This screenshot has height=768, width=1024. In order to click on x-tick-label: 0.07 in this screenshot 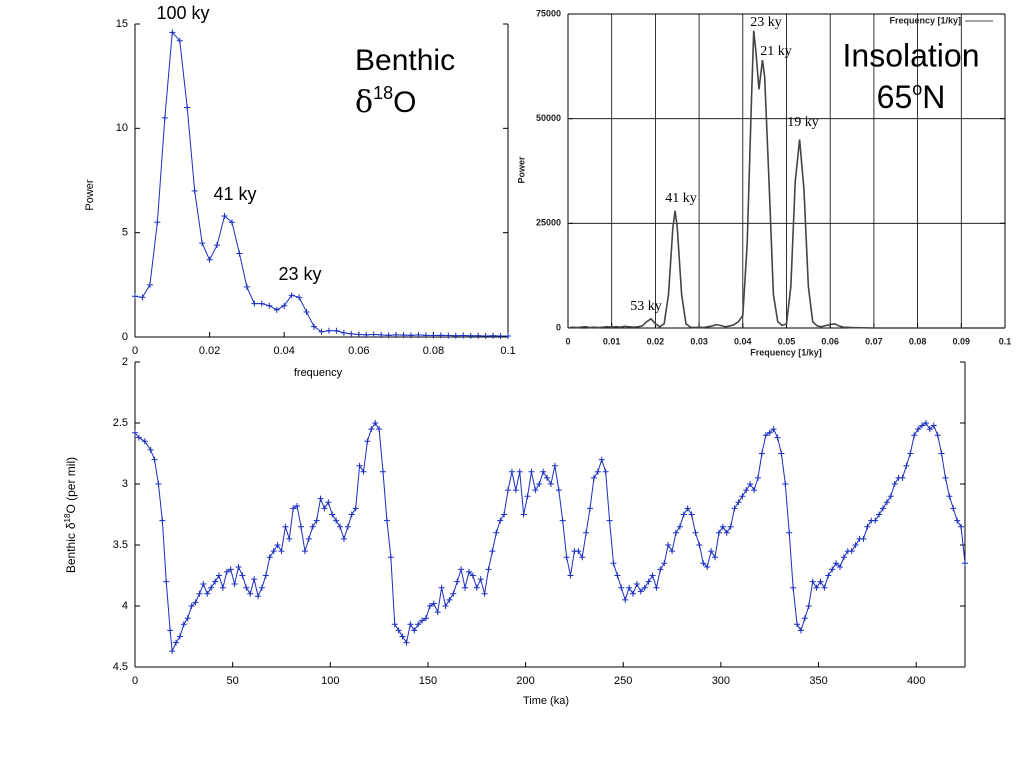, I will do `click(874, 341)`.